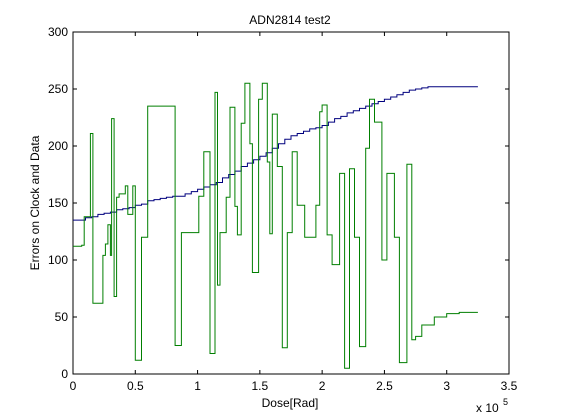  Describe the element at coordinates (446, 386) in the screenshot. I see `x-tick-label: 3` at that location.